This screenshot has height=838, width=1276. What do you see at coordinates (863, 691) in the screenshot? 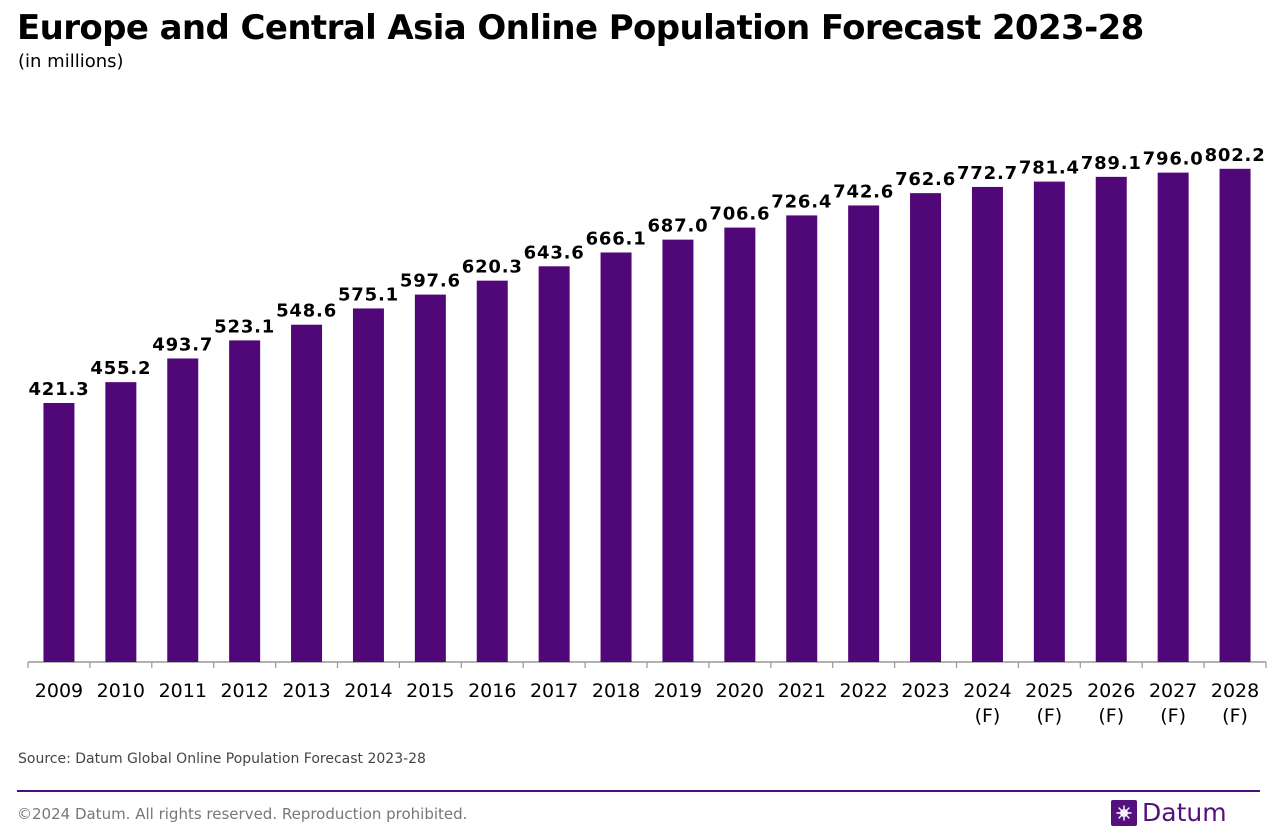
I see `x-tick-label: 2022` at bounding box center [863, 691].